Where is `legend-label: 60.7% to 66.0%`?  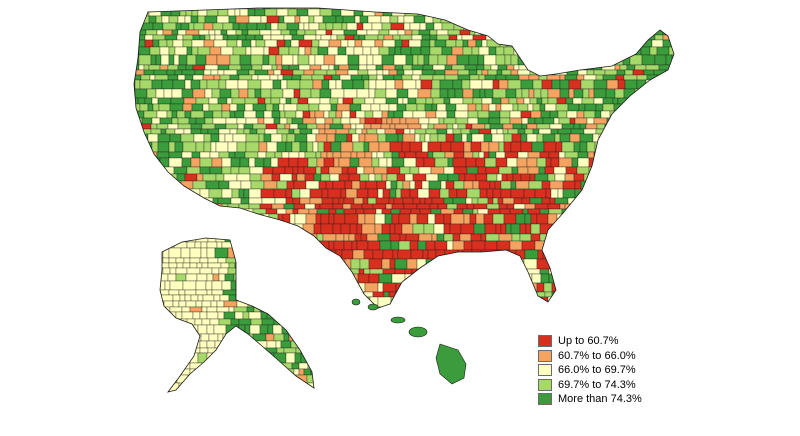
legend-label: 60.7% to 66.0% is located at coordinates (597, 355).